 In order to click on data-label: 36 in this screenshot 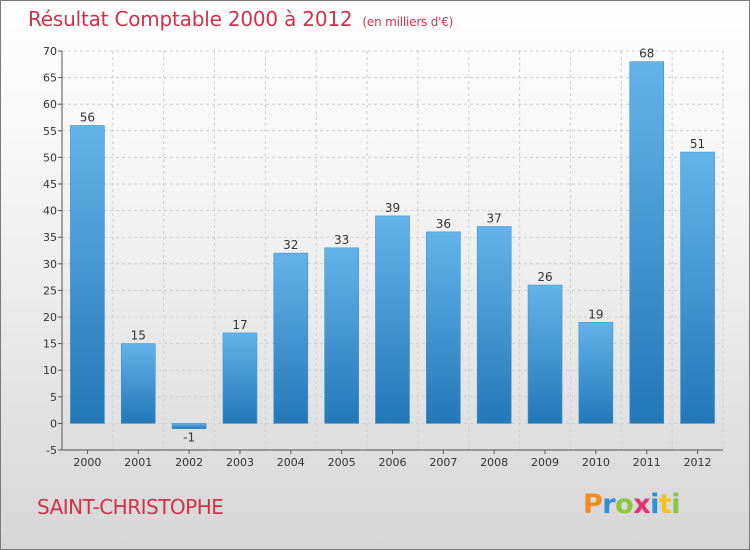, I will do `click(443, 224)`.